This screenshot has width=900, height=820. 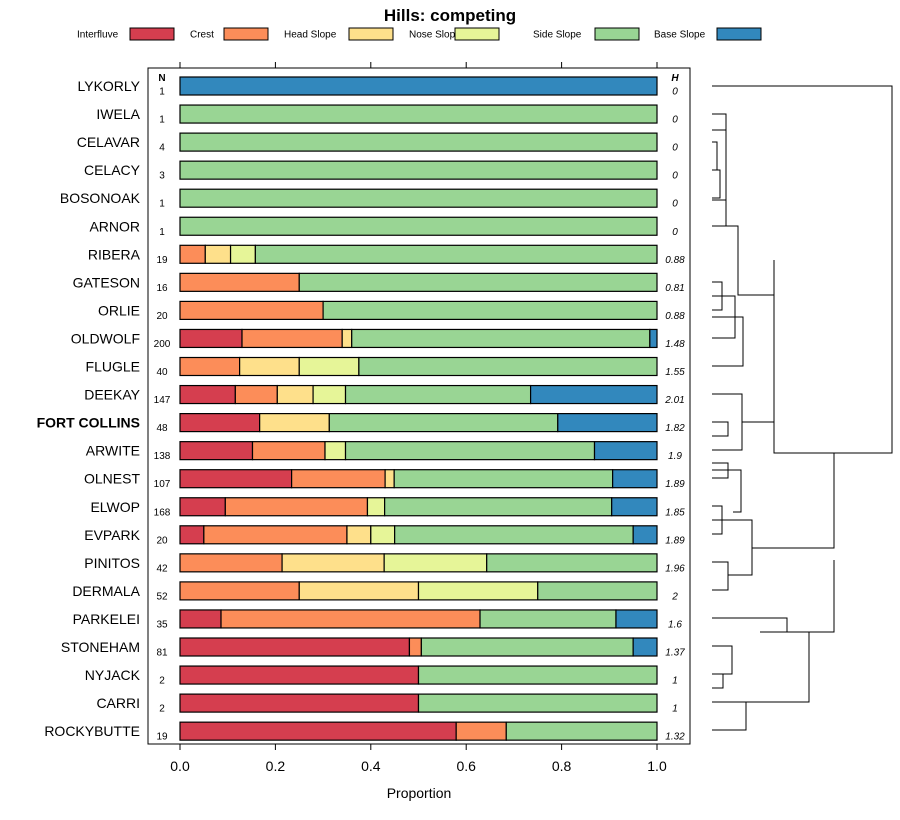 I want to click on row-n-value: 19, so click(x=162, y=260).